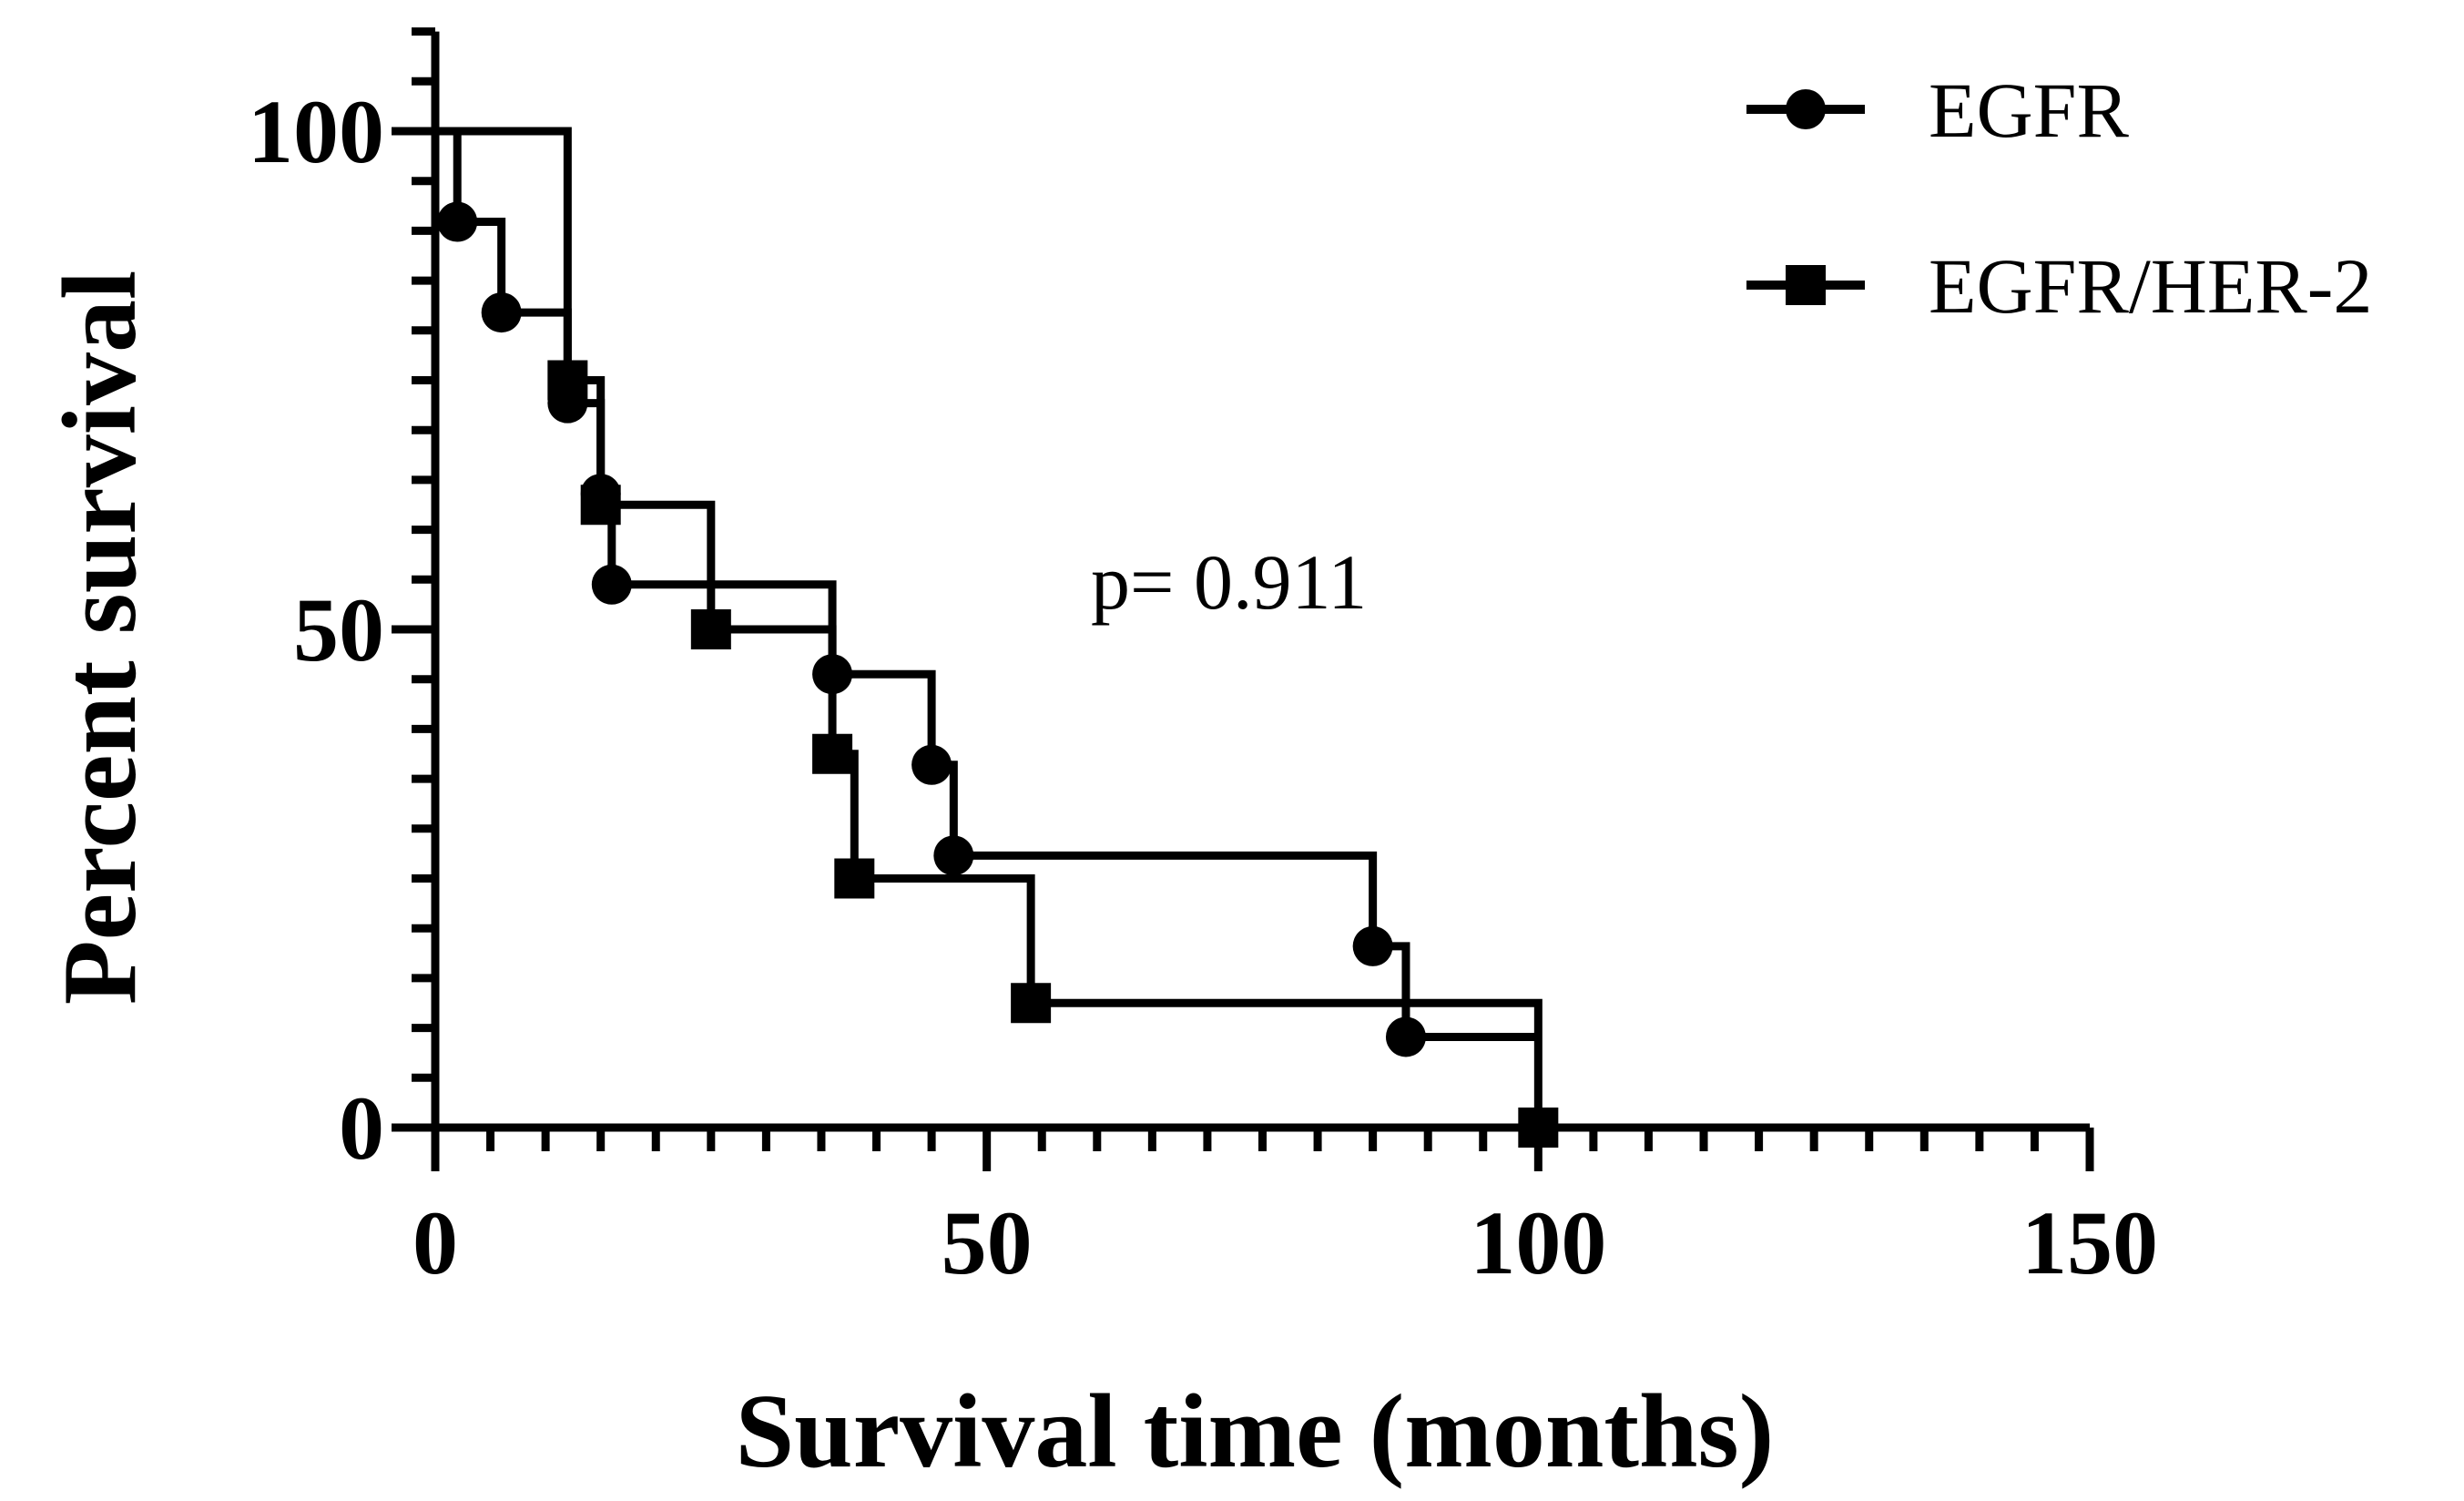  I want to click on x-axis-title: Survival time (months), so click(1255, 1431).